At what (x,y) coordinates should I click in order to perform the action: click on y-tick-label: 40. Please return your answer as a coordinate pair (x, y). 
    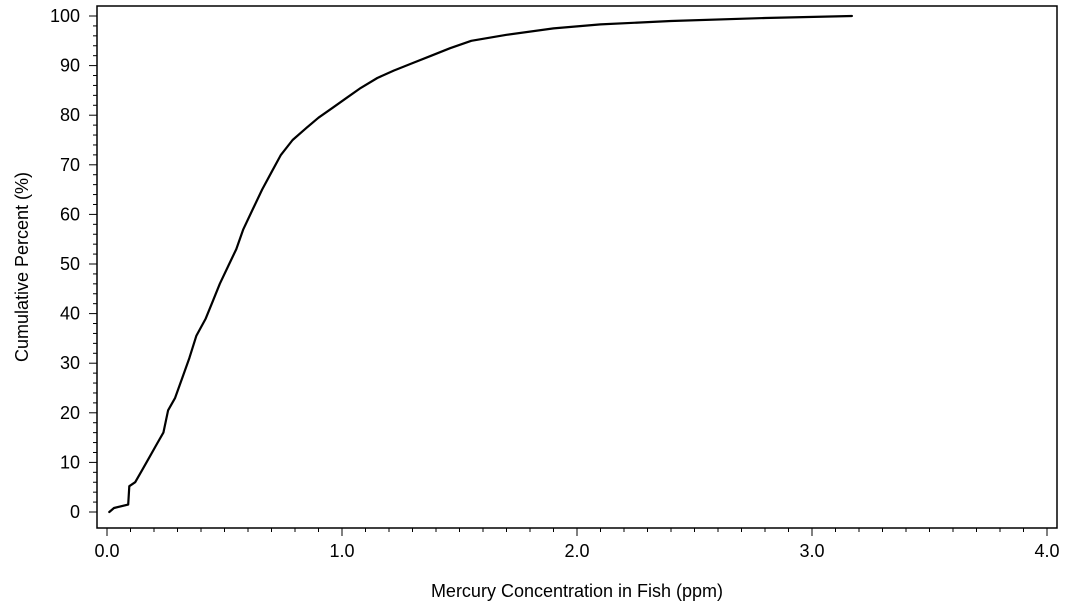
    Looking at the image, I should click on (70, 314).